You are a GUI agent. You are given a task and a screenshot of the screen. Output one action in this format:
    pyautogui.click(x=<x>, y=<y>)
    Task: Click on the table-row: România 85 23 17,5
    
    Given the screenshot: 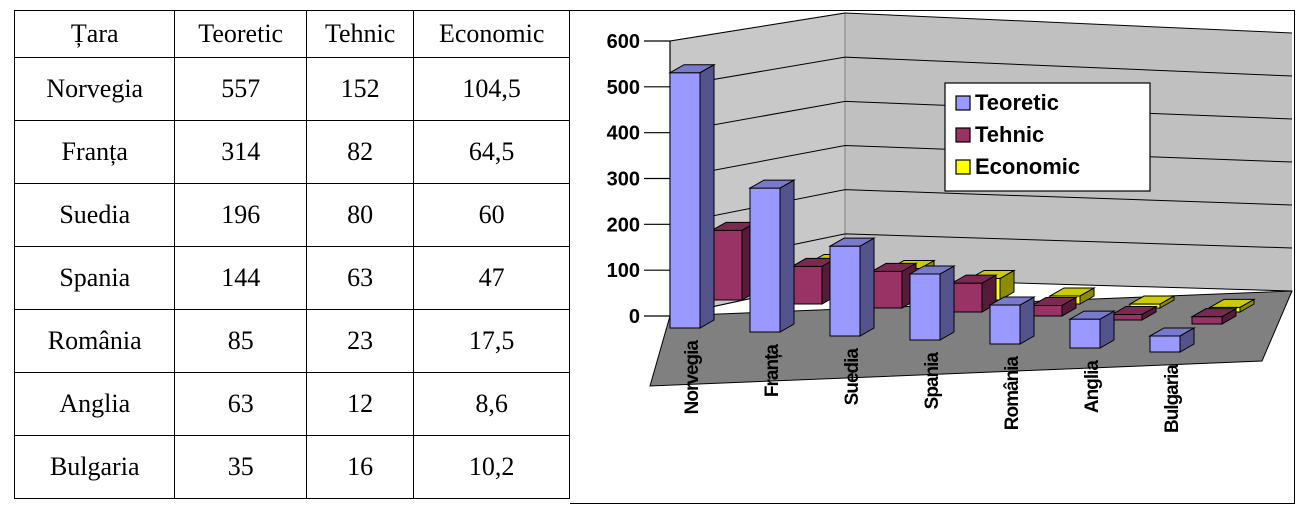 What is the action you would take?
    pyautogui.click(x=291, y=341)
    